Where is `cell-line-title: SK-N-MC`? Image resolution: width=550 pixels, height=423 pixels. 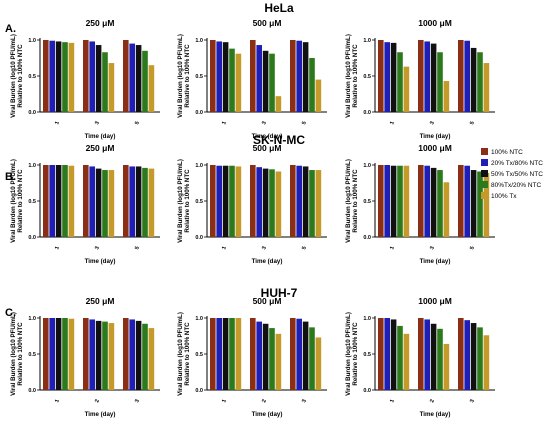
cell-line-title: SK-N-MC is located at coordinates (279, 140).